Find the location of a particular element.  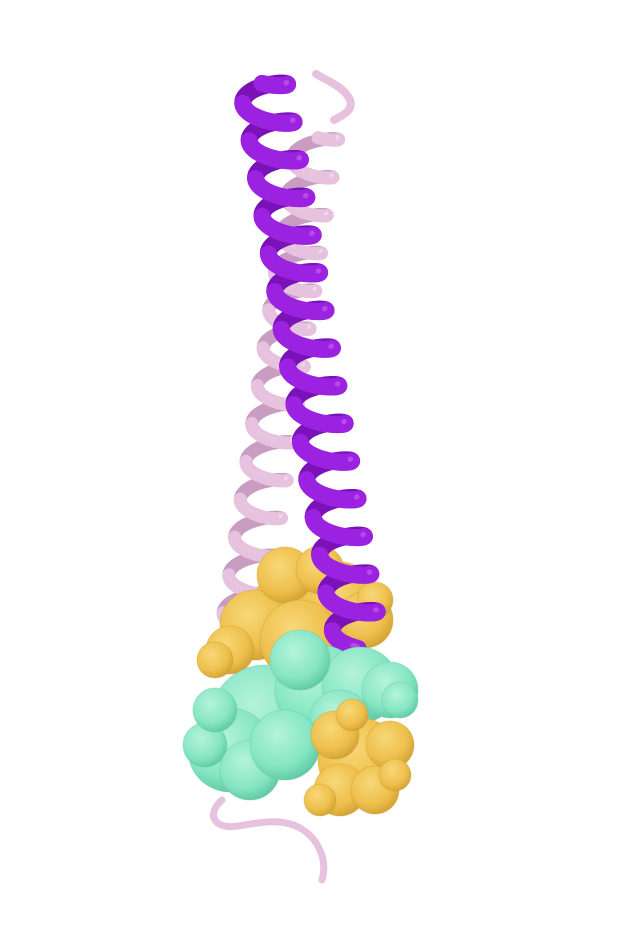

gold-surface-domain-lower is located at coordinates (359, 757).